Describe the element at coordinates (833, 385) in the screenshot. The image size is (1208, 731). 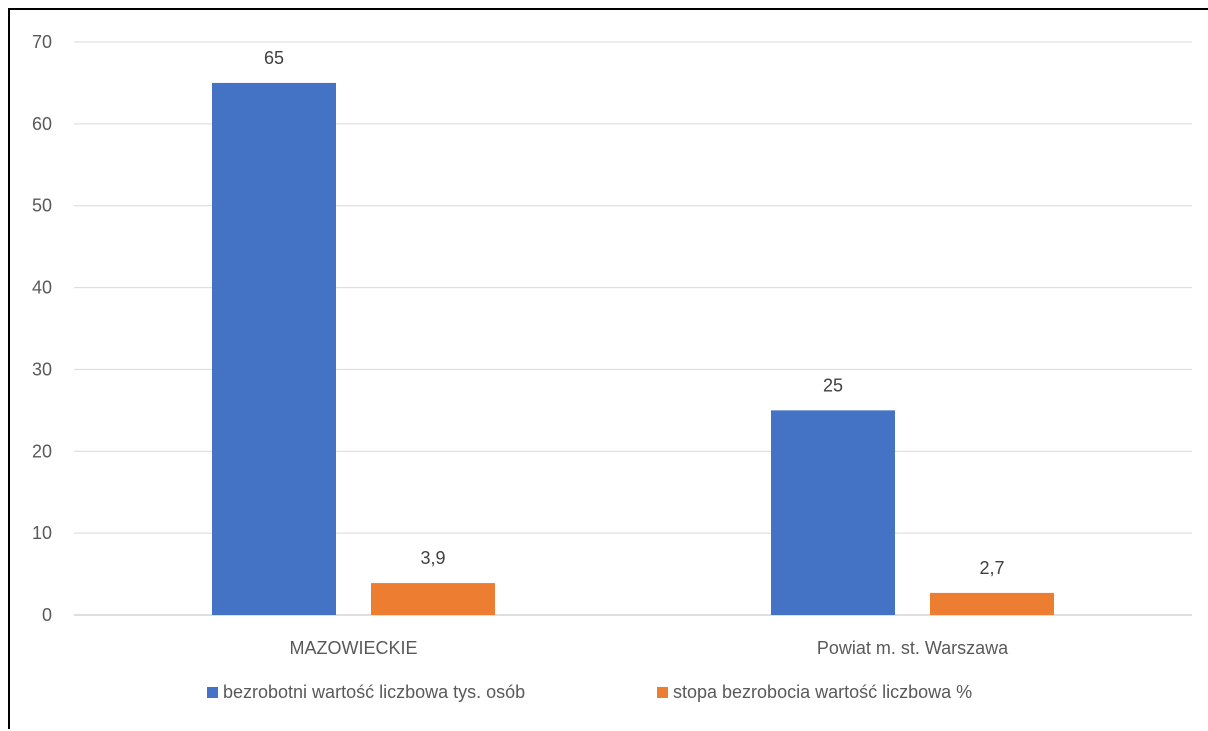
I see `data-label: 25` at that location.